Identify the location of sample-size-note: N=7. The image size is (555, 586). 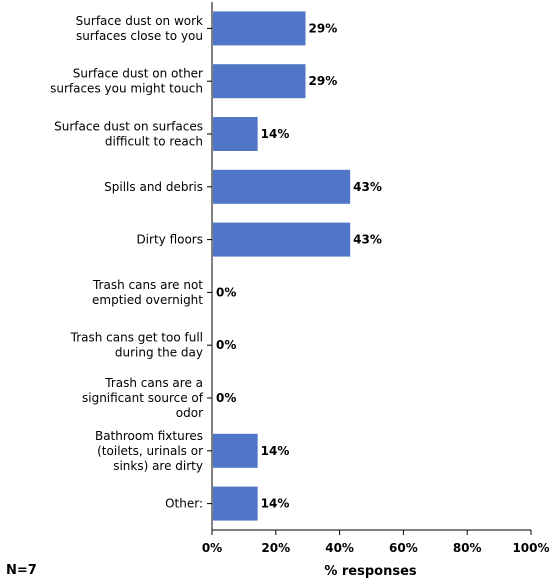
(21, 570).